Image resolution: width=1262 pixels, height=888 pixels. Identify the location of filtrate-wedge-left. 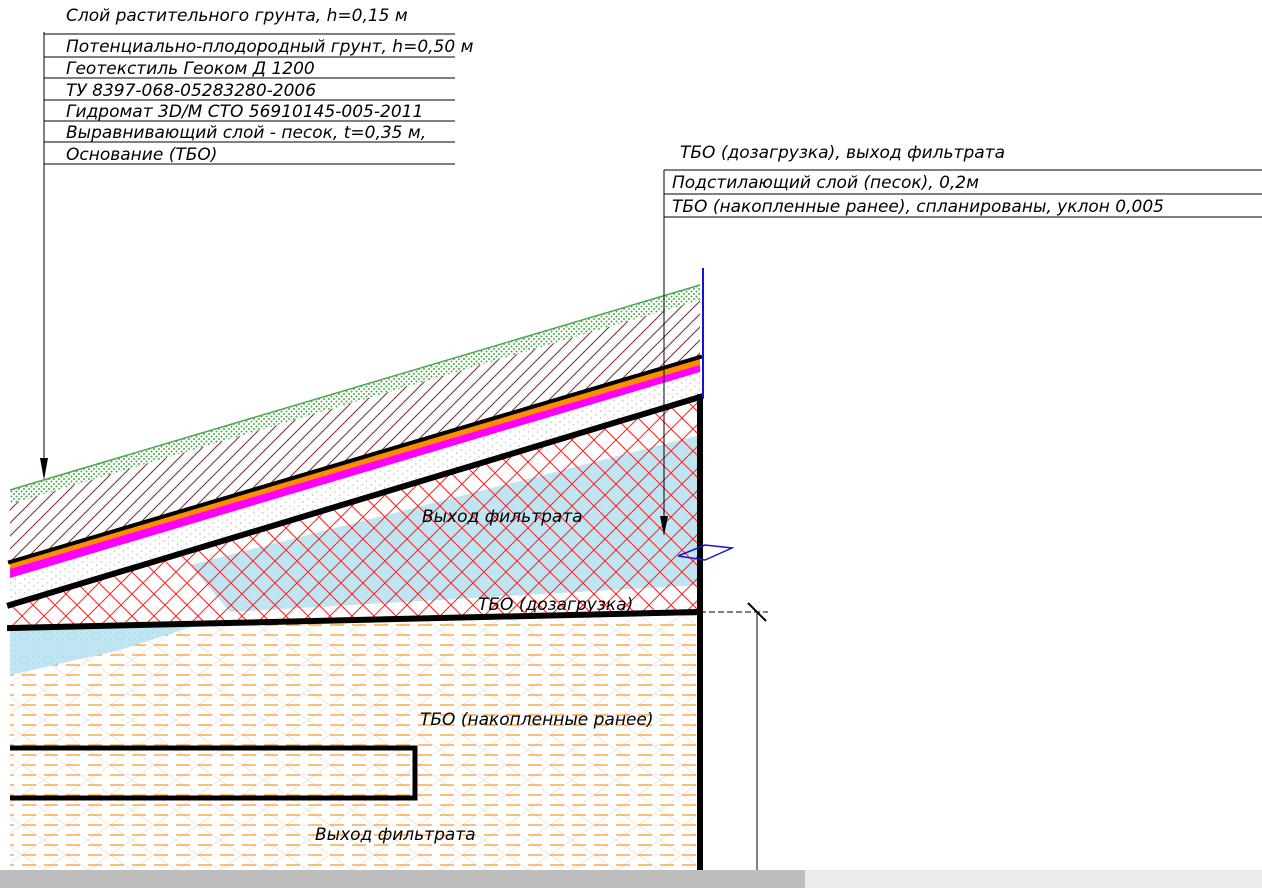
(105, 649).